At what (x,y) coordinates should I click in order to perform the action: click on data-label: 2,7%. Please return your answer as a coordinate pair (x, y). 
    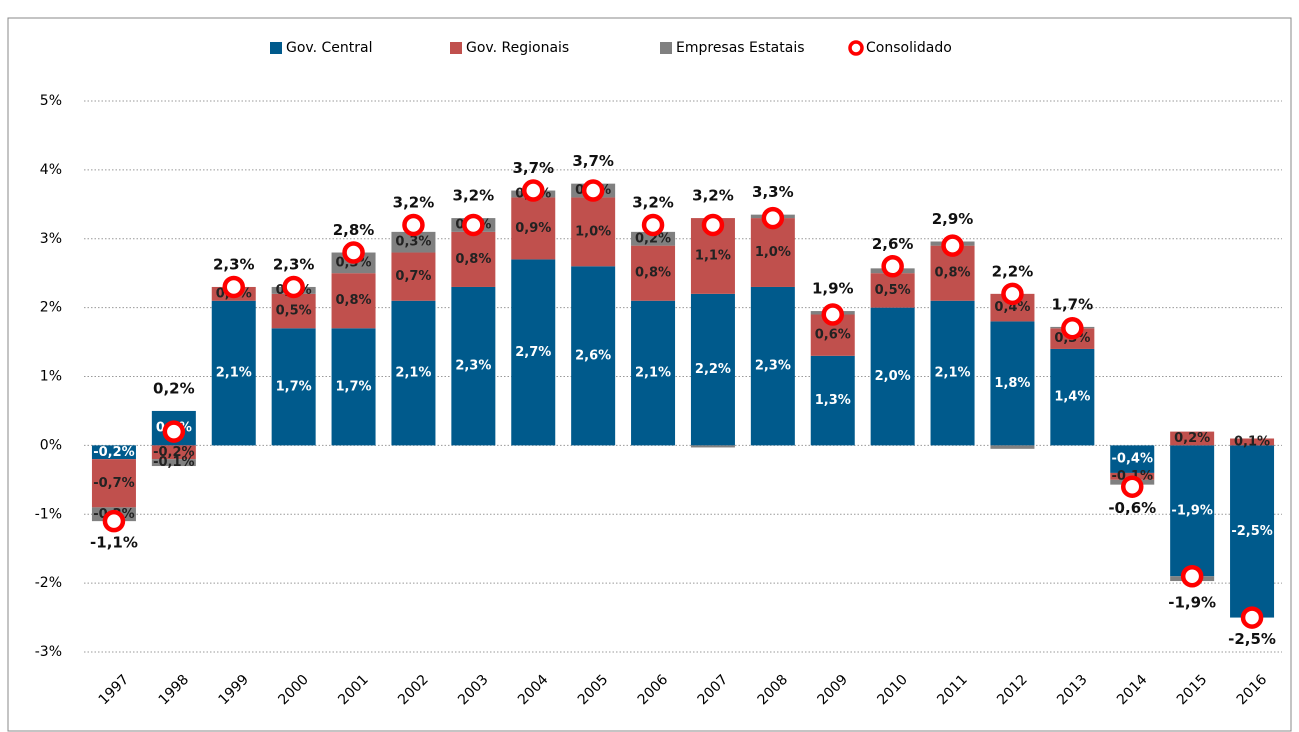
    Looking at the image, I should click on (533, 352).